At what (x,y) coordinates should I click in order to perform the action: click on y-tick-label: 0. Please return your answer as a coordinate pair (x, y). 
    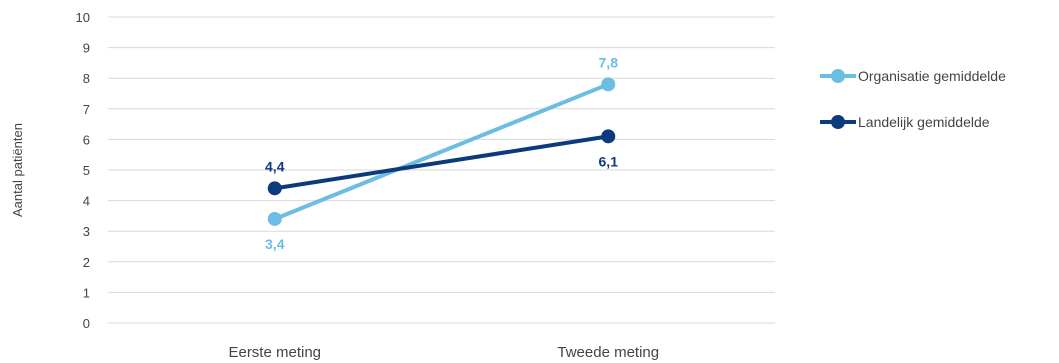
    Looking at the image, I should click on (86, 323).